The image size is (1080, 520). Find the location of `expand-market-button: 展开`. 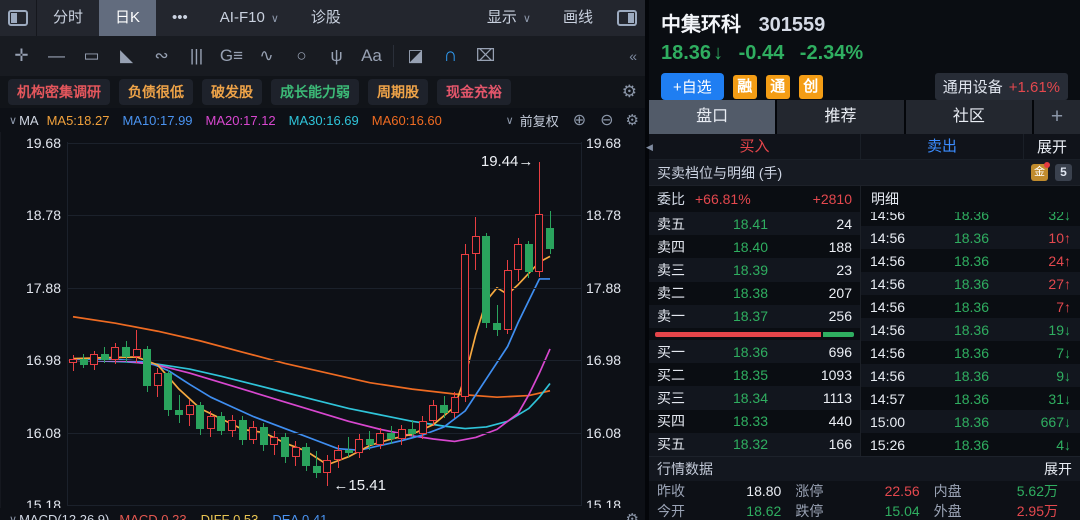

expand-market-button: 展开 is located at coordinates (1058, 469).